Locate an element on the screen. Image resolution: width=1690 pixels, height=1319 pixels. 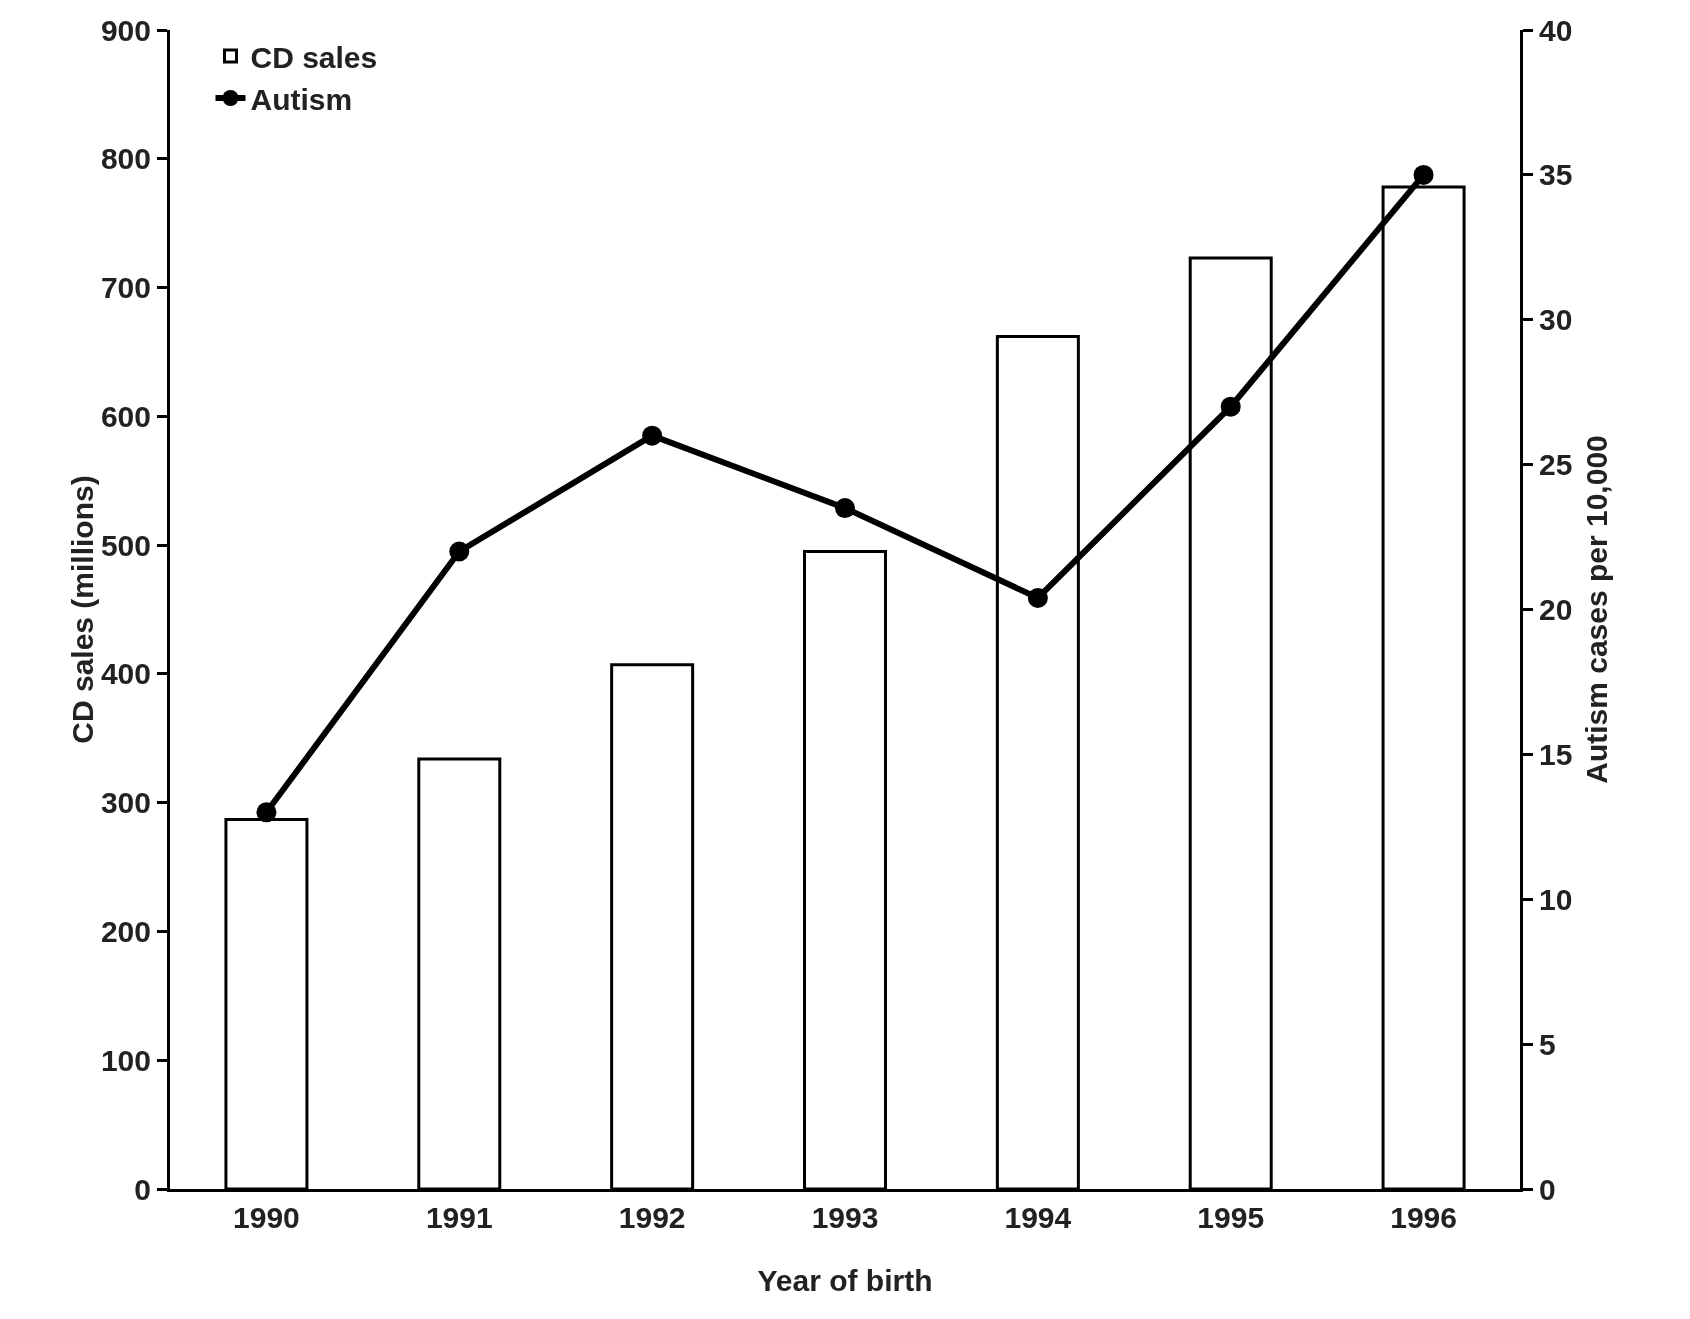
y-tick-label: 300 is located at coordinates (125, 803).